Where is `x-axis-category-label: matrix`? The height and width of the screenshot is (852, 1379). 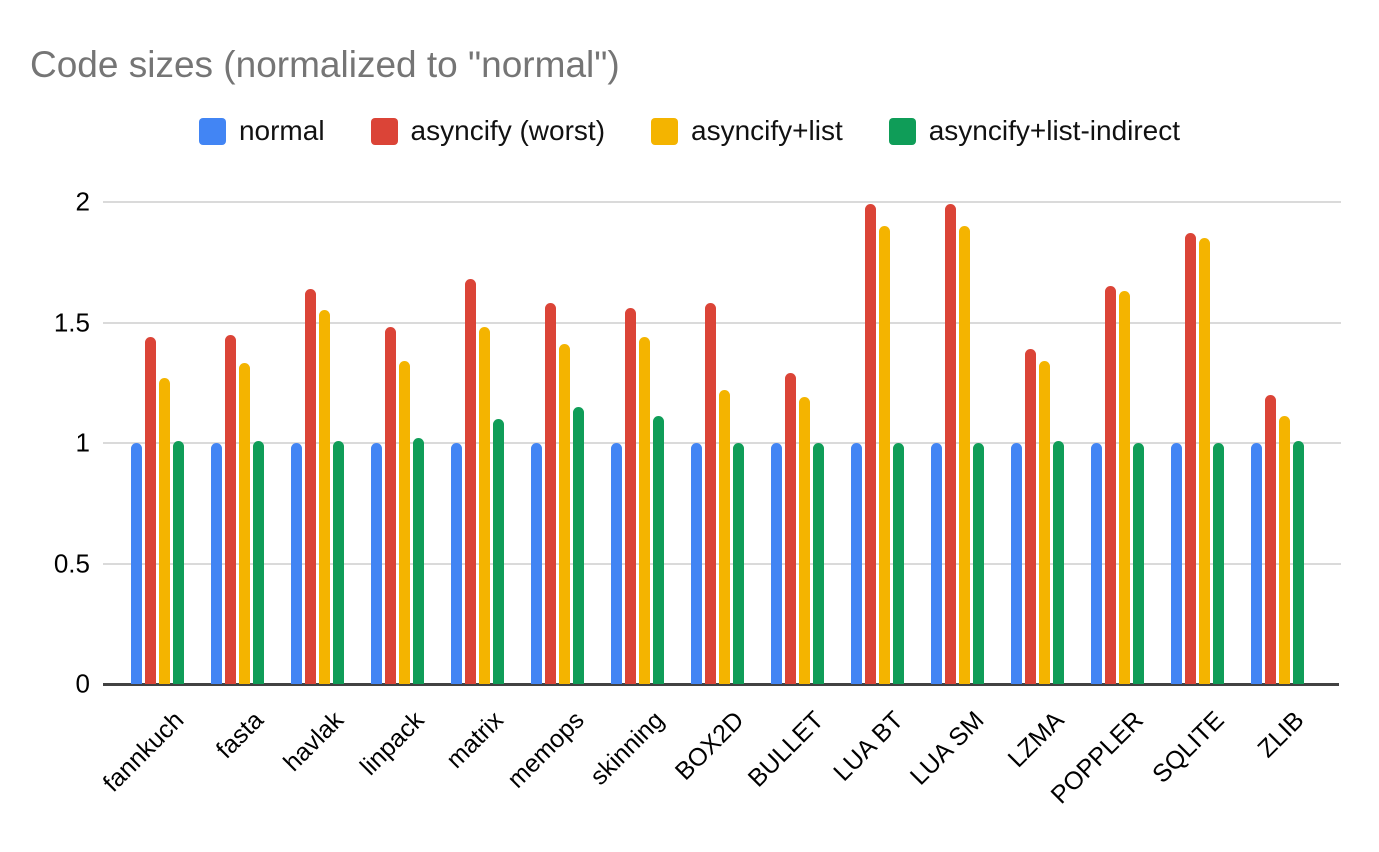
x-axis-category-label: matrix is located at coordinates (475, 740).